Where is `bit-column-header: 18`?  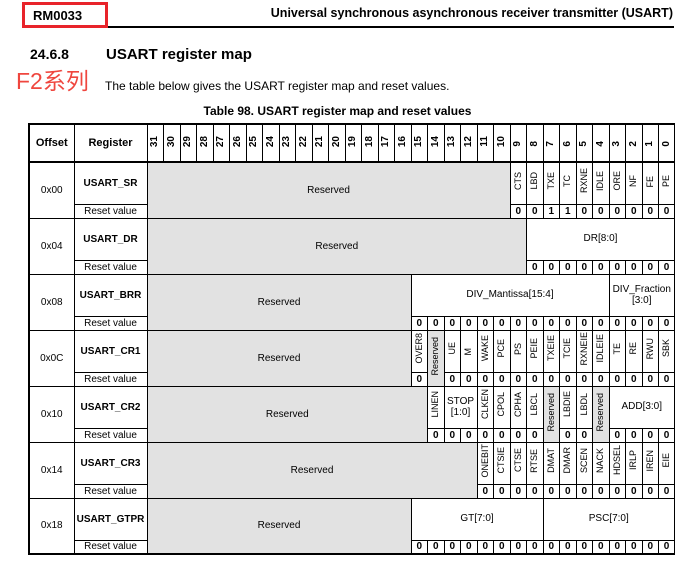 bit-column-header: 18 is located at coordinates (370, 143).